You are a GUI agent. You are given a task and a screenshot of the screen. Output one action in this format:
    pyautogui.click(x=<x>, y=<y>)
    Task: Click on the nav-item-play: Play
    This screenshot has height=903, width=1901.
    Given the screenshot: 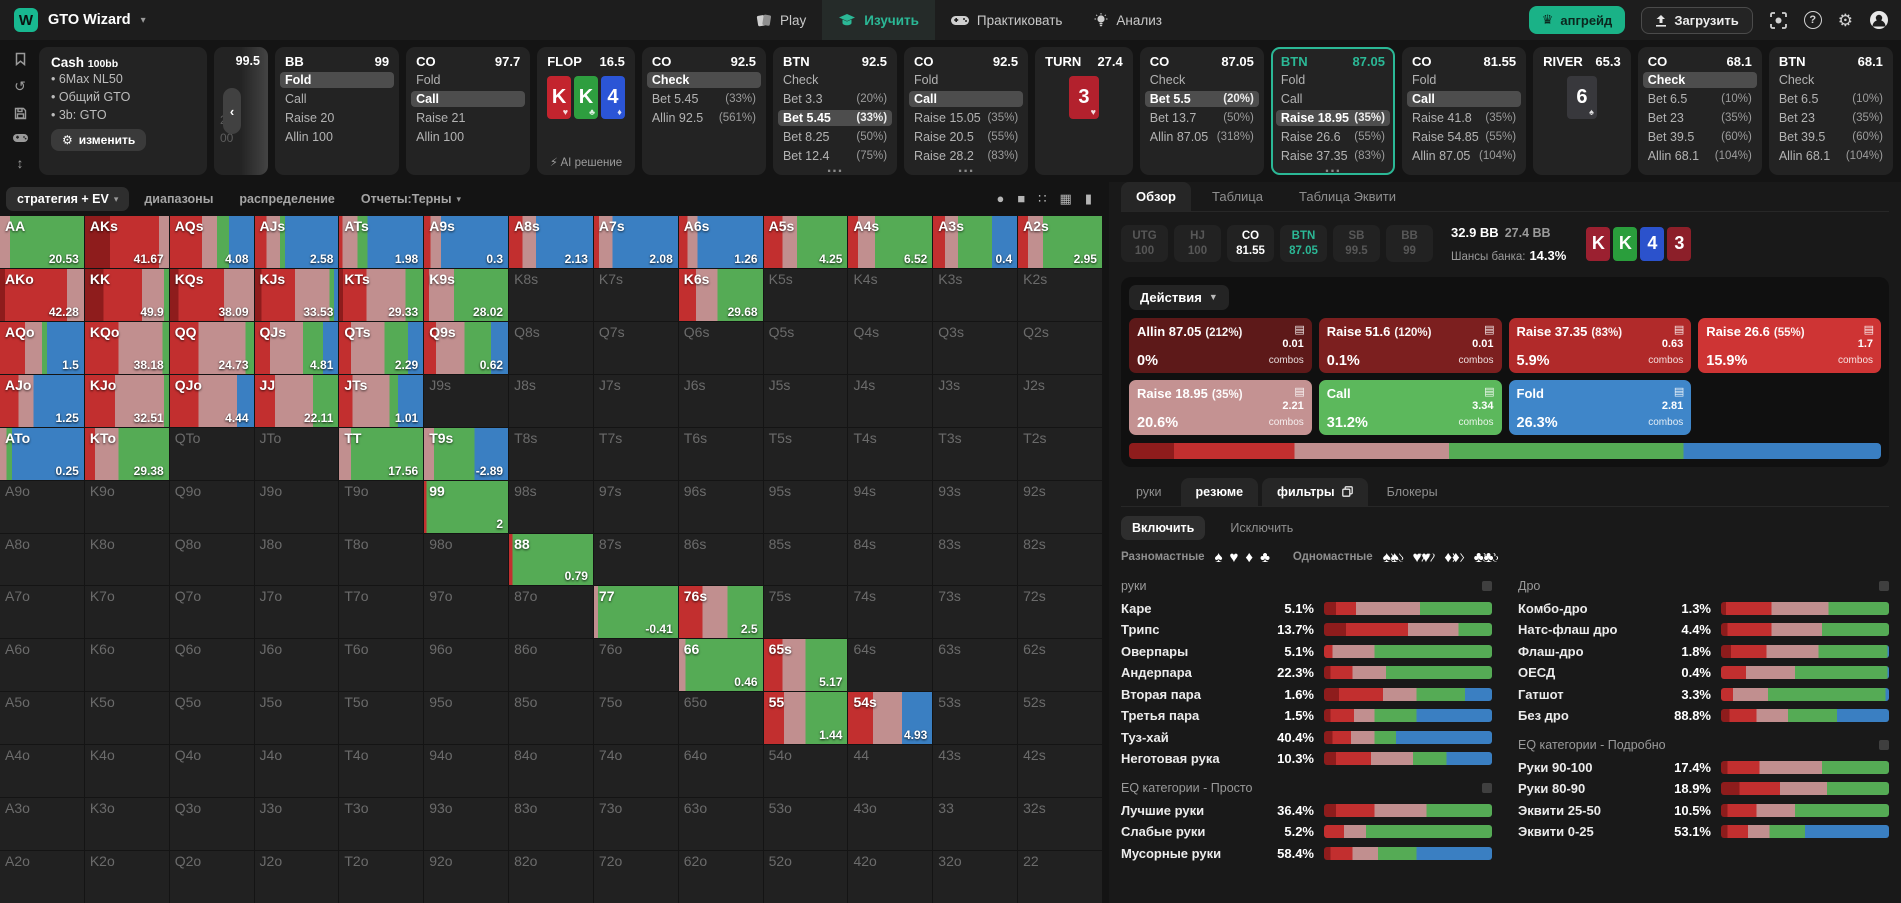 What is the action you would take?
    pyautogui.click(x=781, y=20)
    